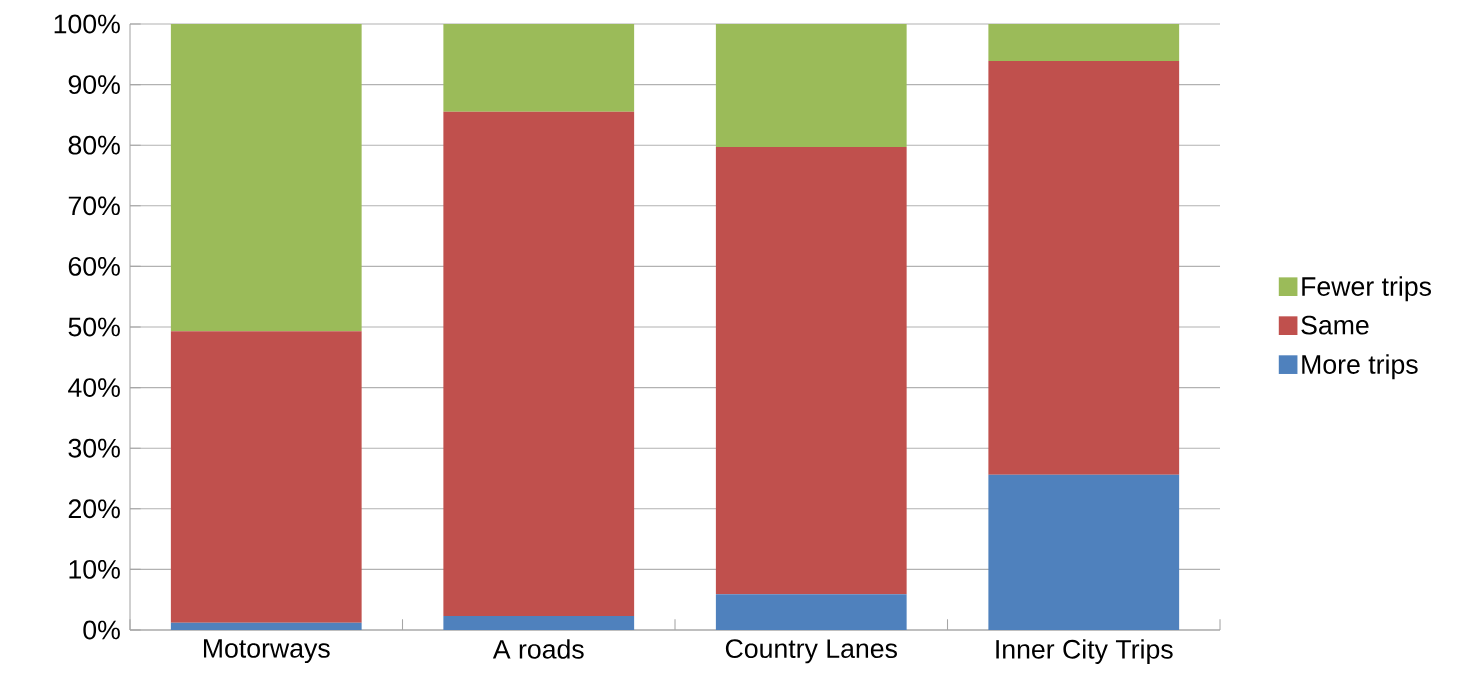  I want to click on y-tick-label: 80%, so click(94, 145).